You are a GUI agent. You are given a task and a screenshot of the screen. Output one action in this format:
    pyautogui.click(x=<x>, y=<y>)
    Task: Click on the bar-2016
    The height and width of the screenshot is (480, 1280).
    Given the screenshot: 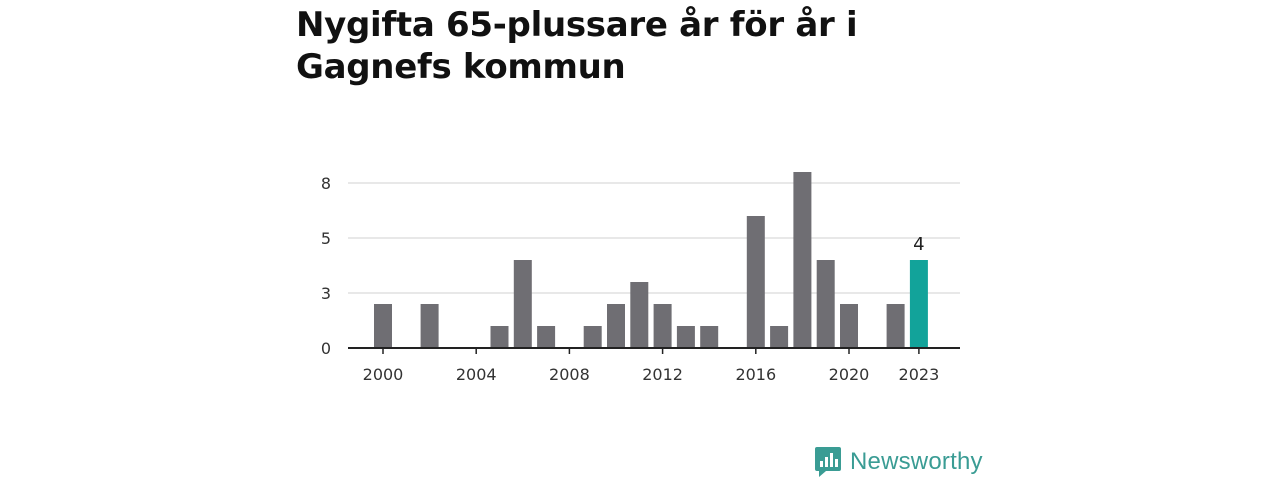 What is the action you would take?
    pyautogui.click(x=755, y=282)
    